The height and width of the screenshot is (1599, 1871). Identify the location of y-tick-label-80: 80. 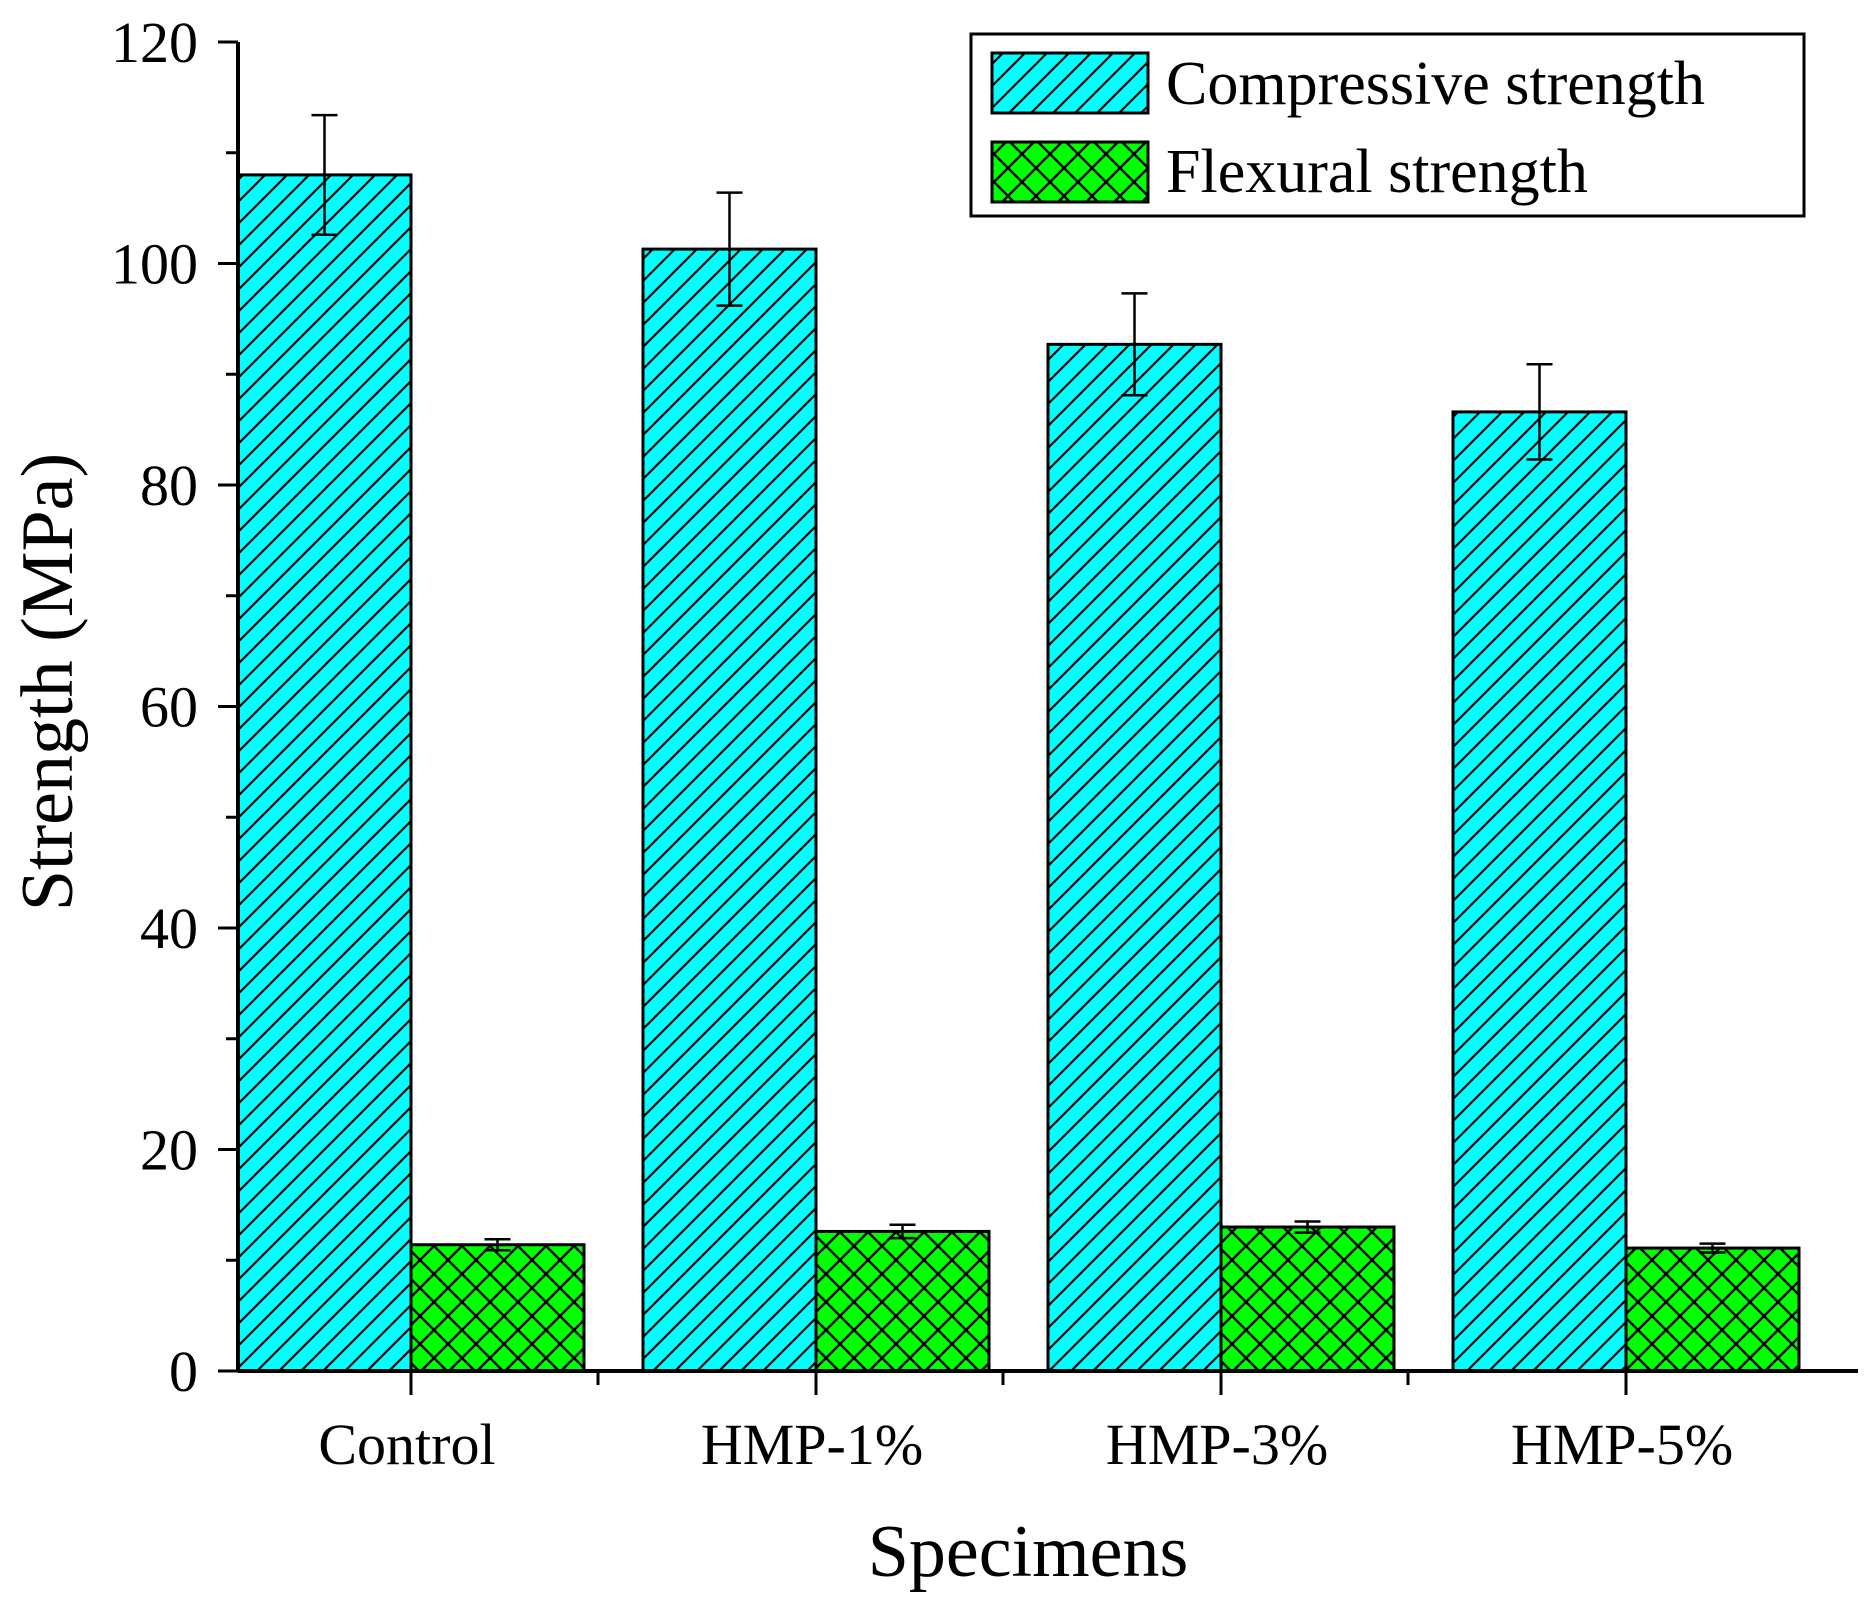
(169, 485).